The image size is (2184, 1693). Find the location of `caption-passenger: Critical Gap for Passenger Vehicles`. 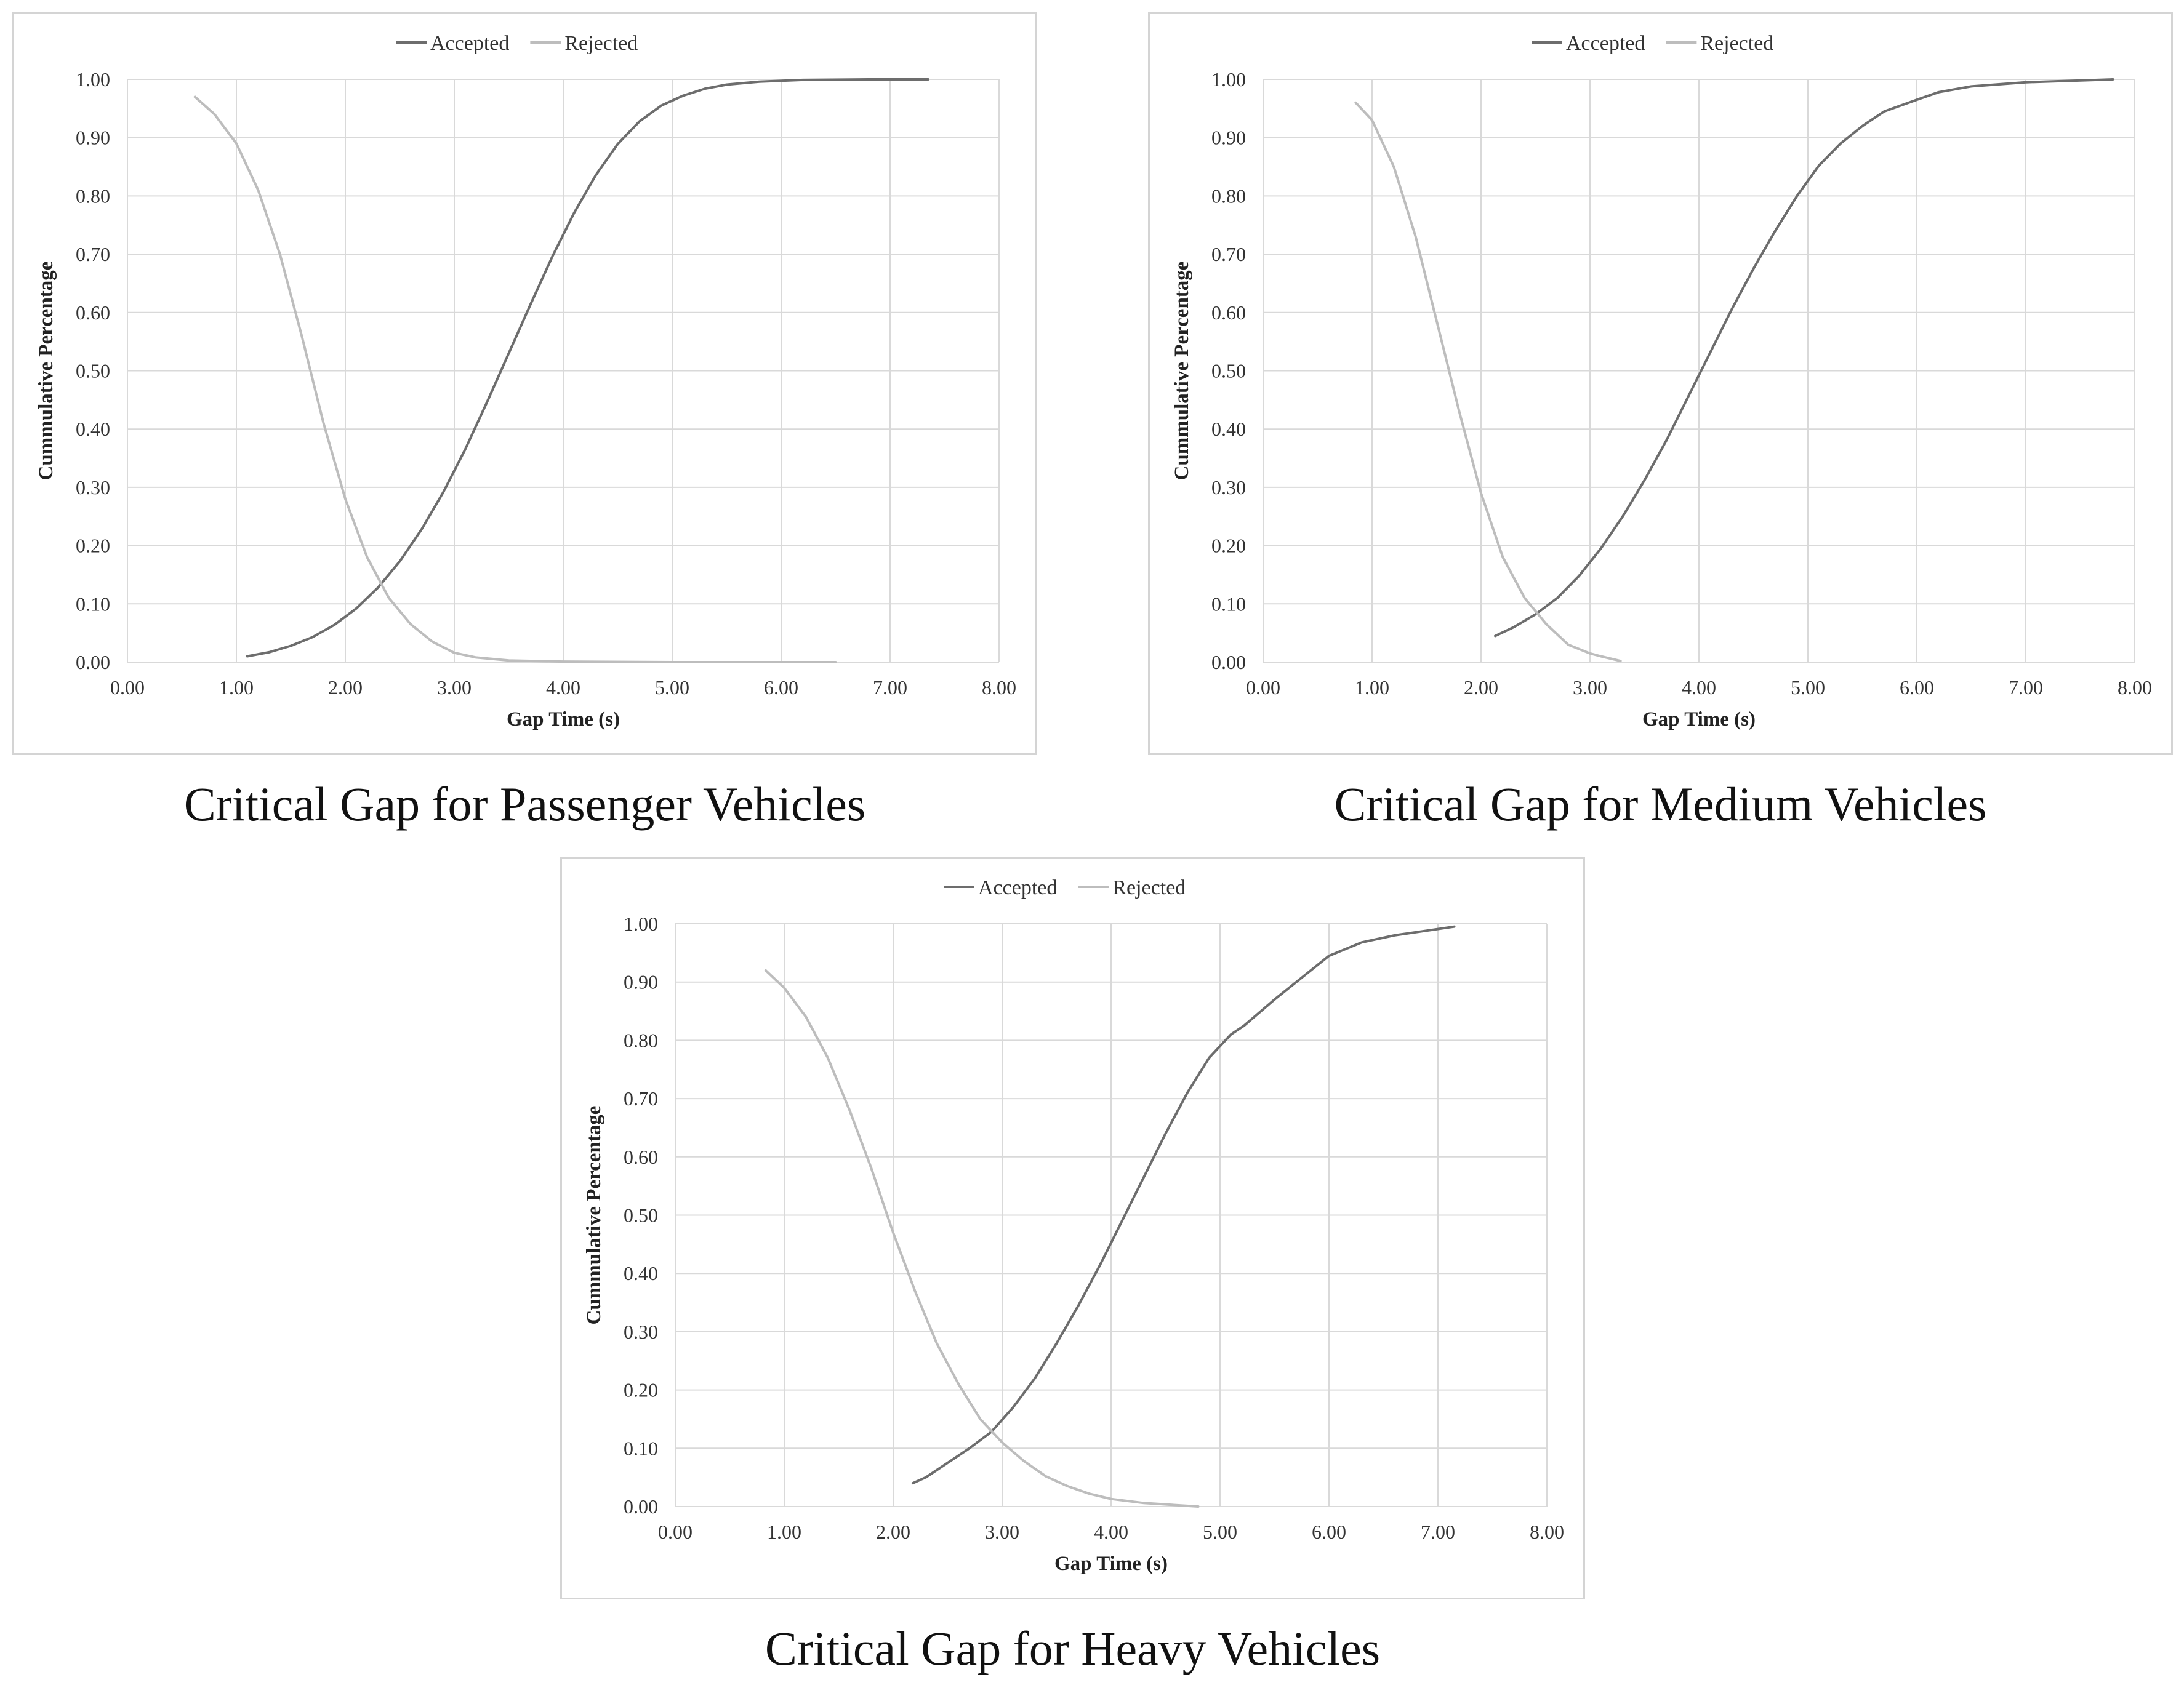

caption-passenger: Critical Gap for Passenger Vehicles is located at coordinates (524, 804).